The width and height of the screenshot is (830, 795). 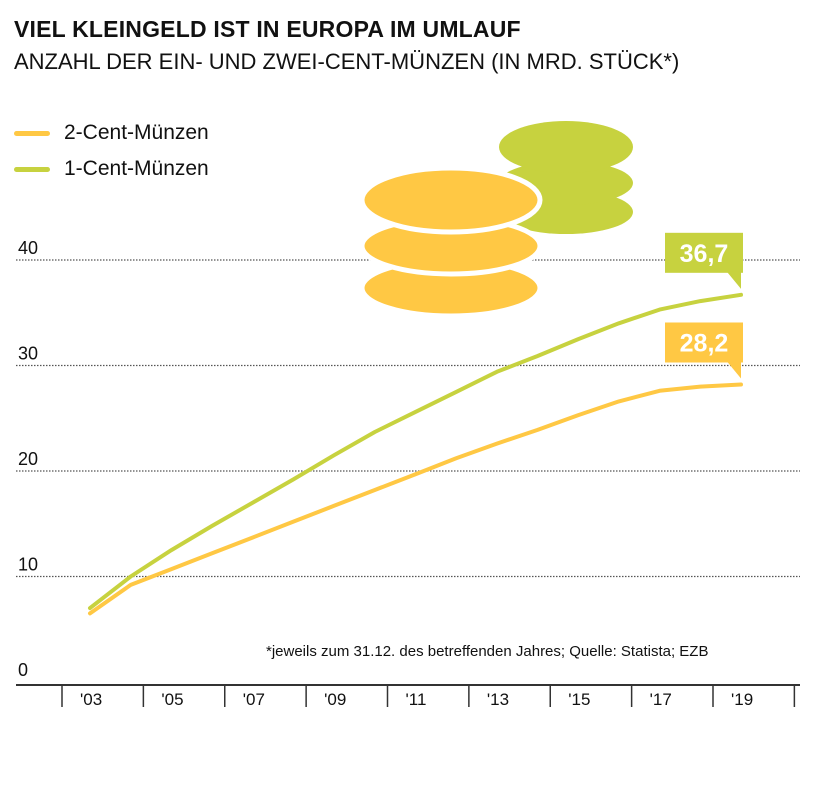 What do you see at coordinates (136, 132) in the screenshot?
I see `legend-label-two-cent: 2-Cent-Münzen` at bounding box center [136, 132].